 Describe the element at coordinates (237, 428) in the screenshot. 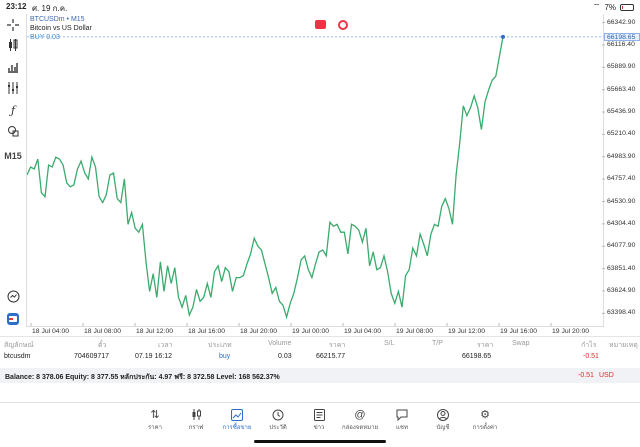

I see `nav-trade-label: การซื้อขาย` at that location.